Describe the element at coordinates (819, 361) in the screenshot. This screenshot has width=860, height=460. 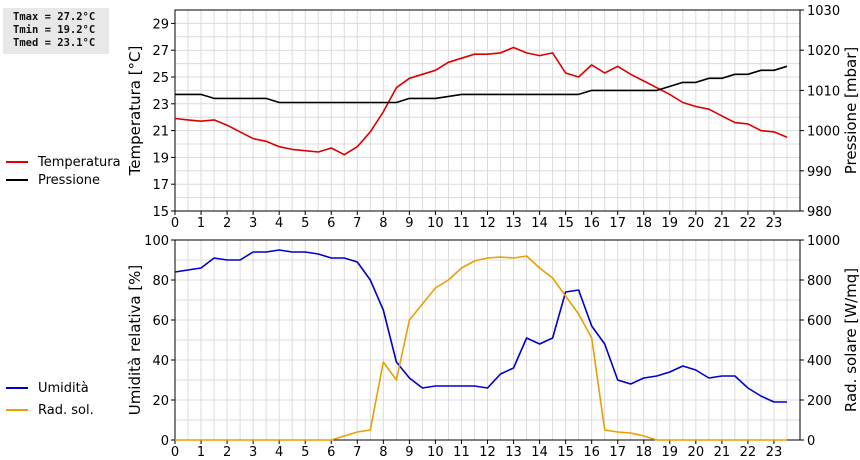
I see `y2-tick-label: 400` at that location.